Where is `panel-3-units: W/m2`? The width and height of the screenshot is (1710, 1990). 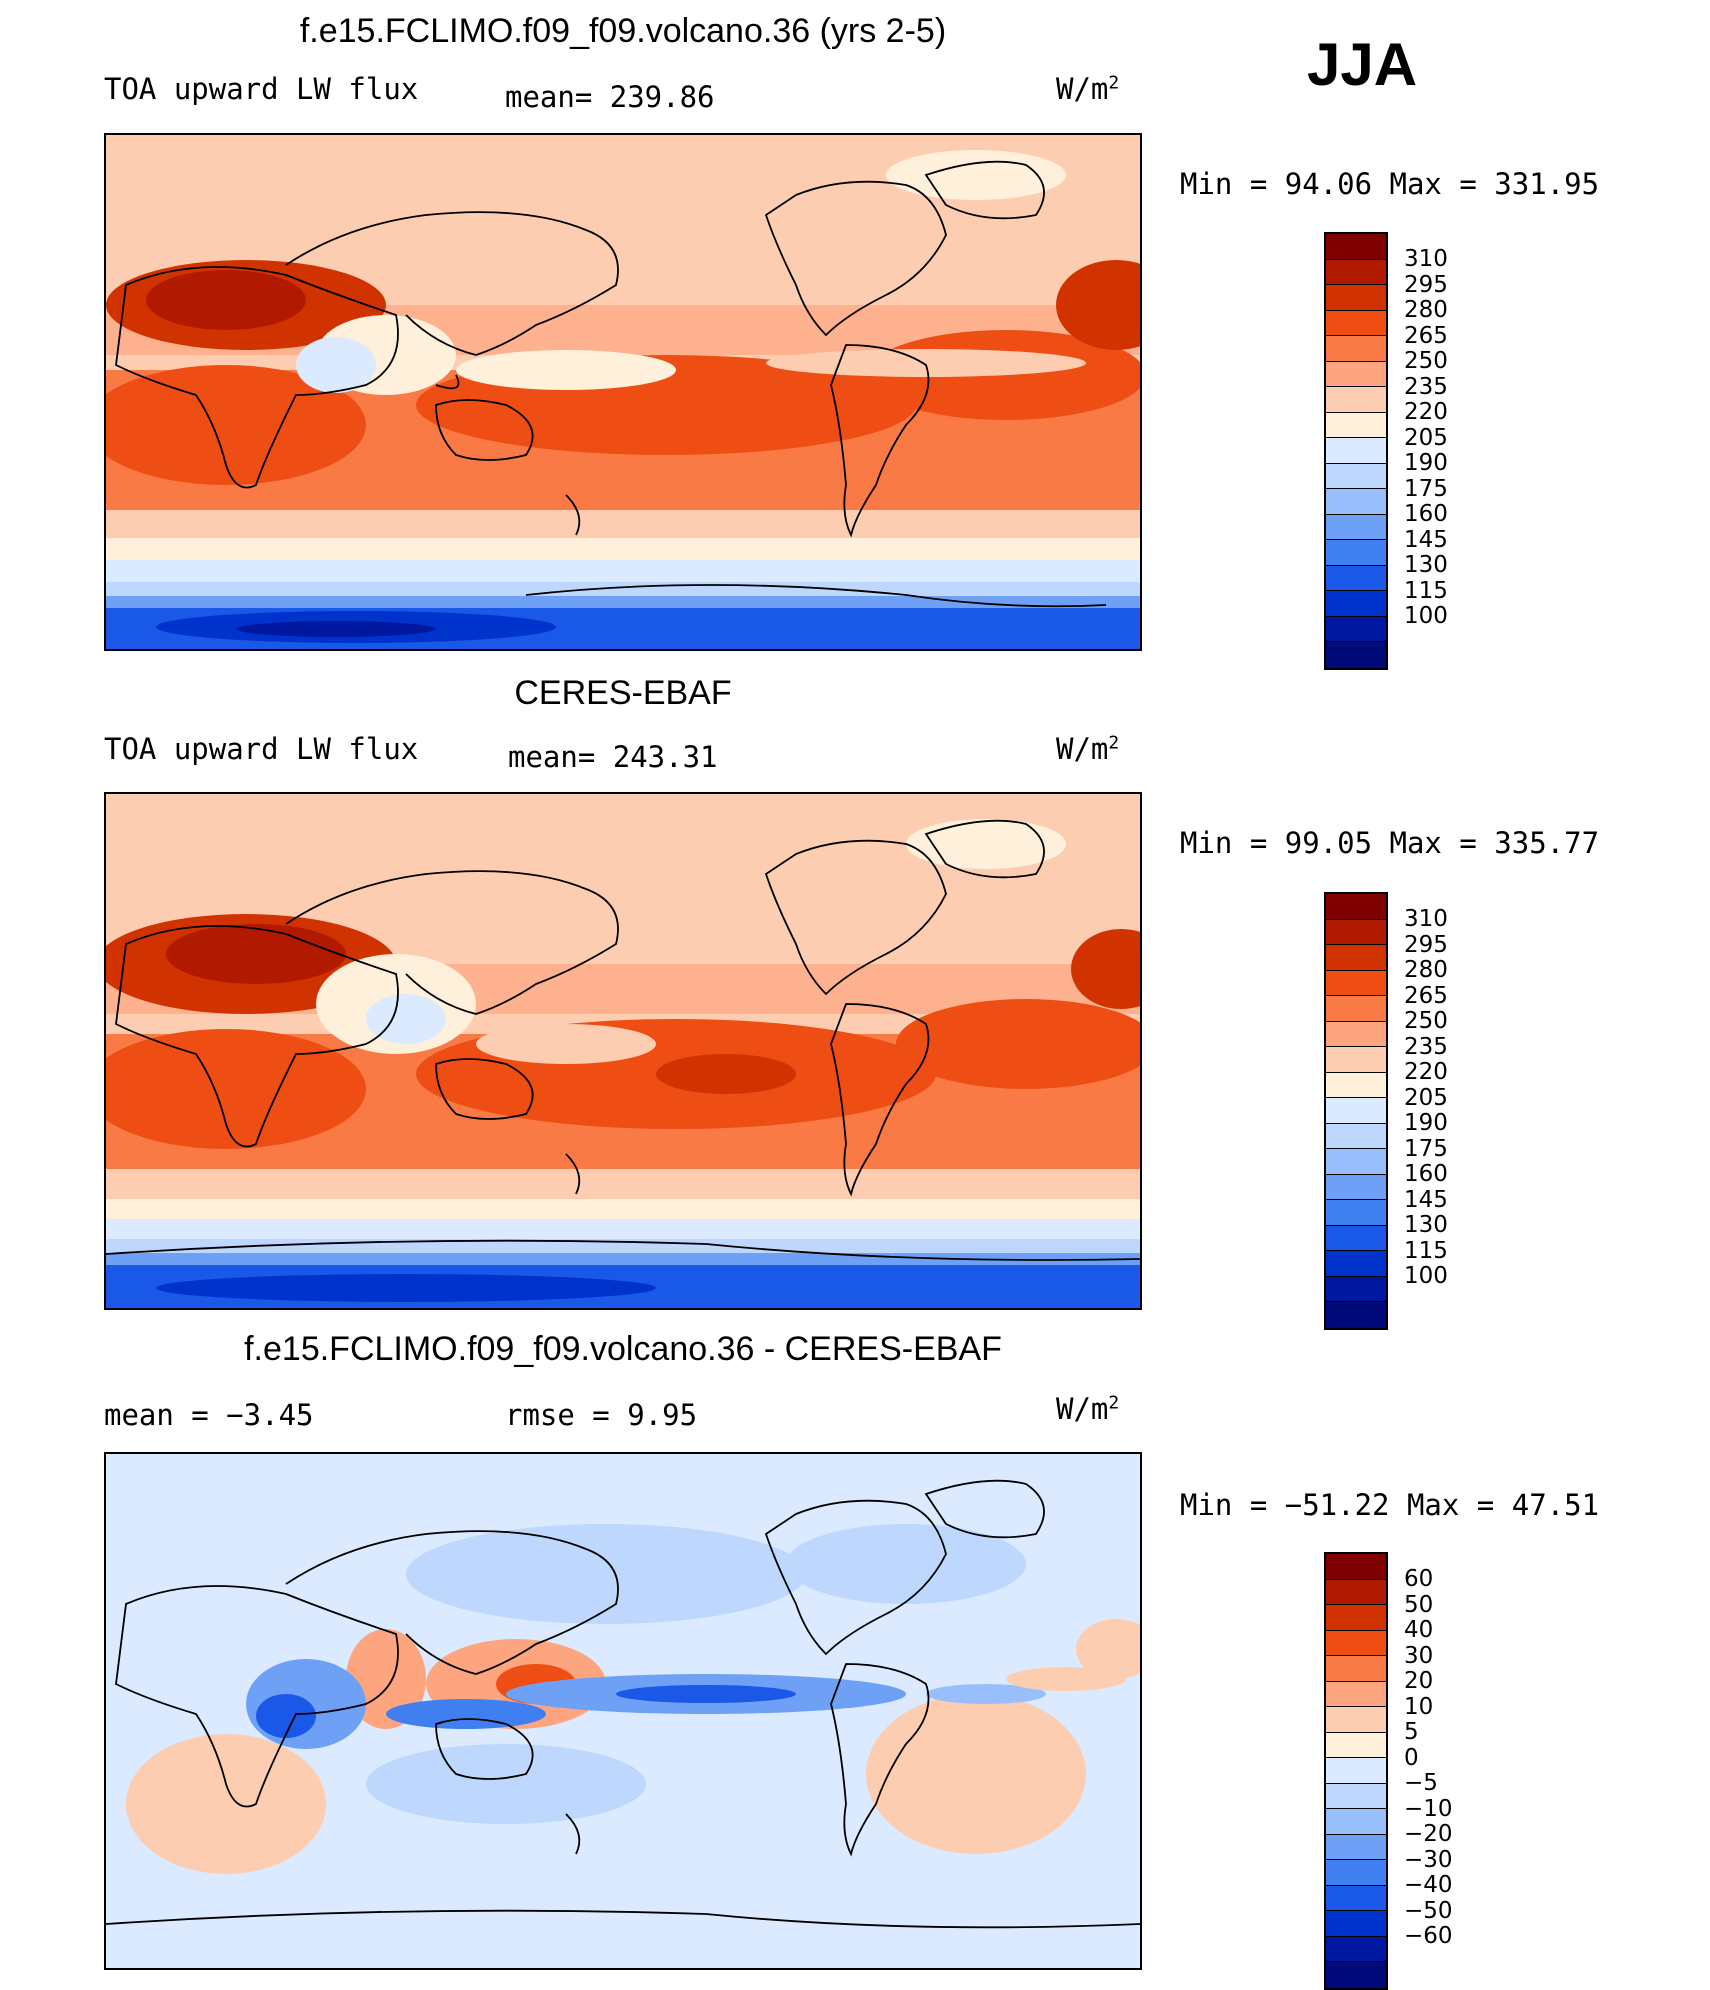 panel-3-units: W/m2 is located at coordinates (1087, 1409).